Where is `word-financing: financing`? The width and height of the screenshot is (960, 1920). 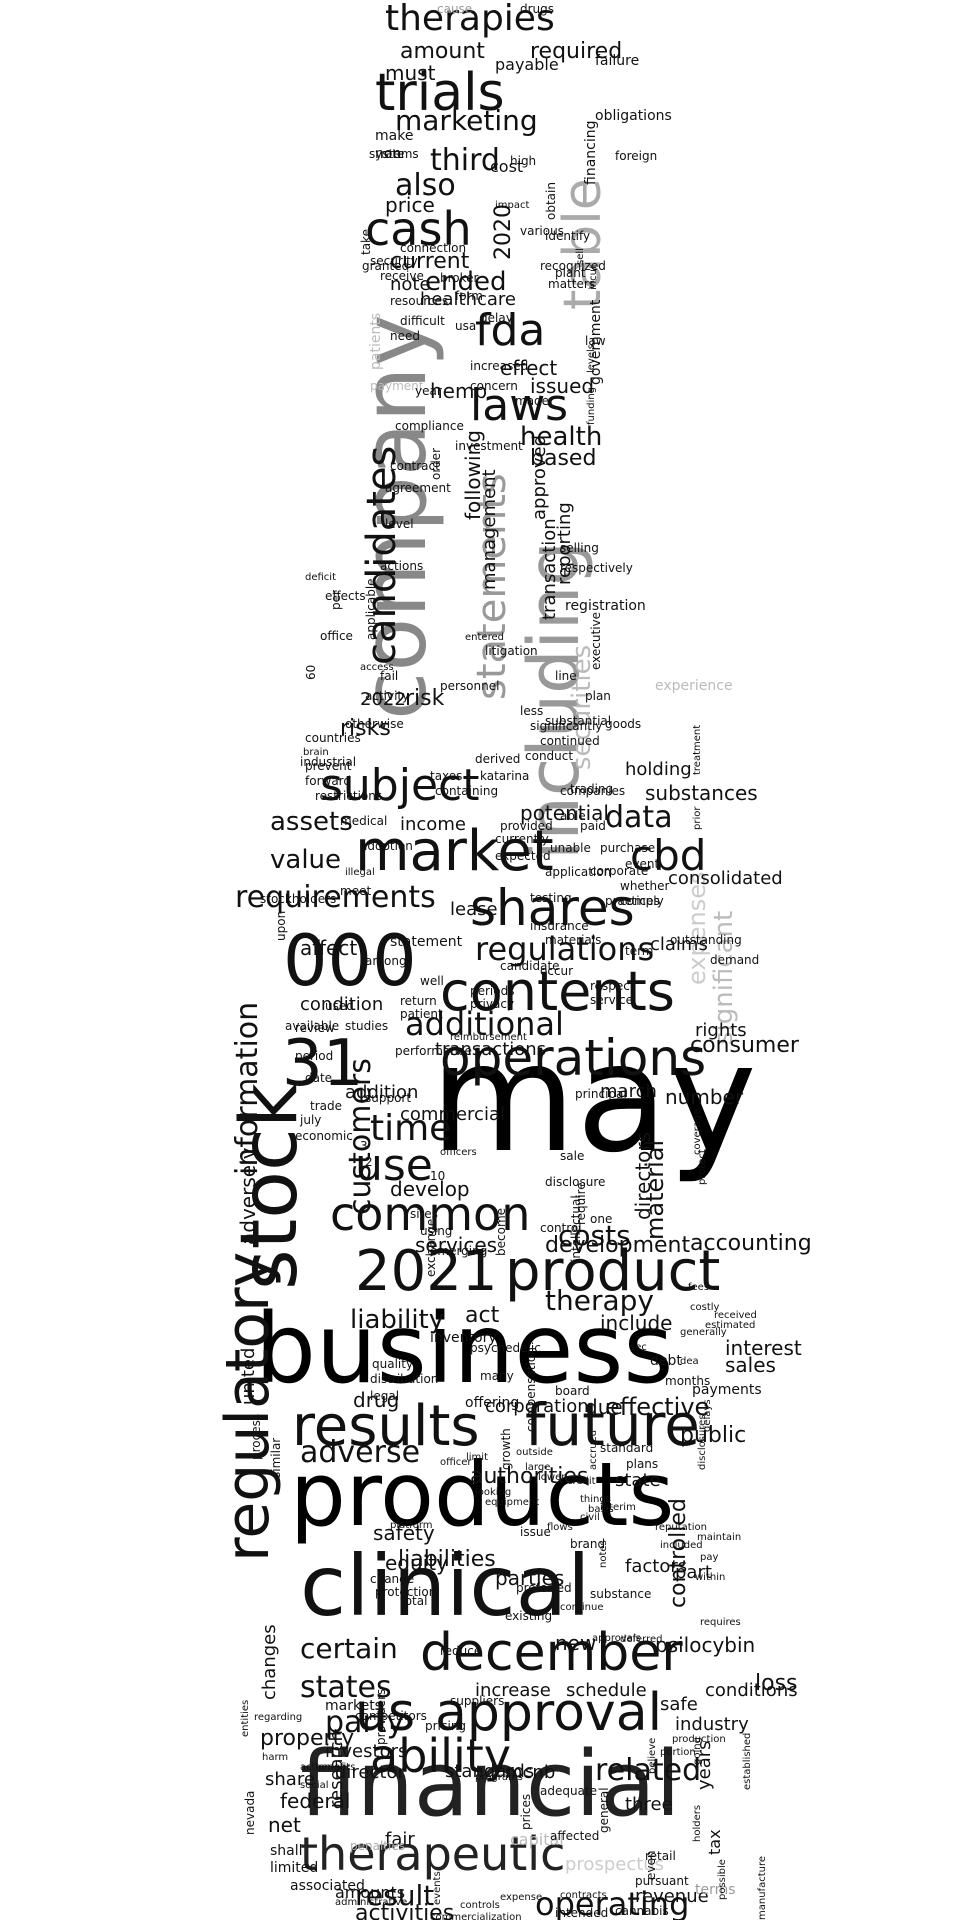 word-financing: financing is located at coordinates (591, 153).